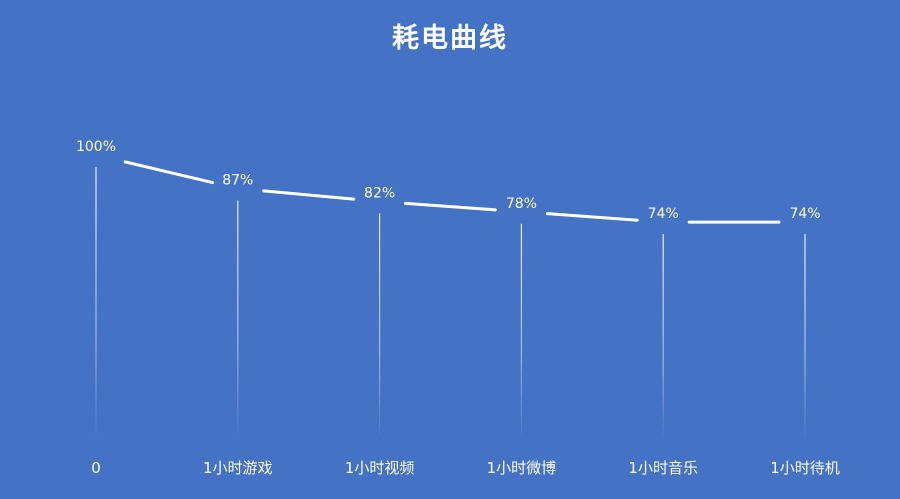 The width and height of the screenshot is (900, 499). Describe the element at coordinates (238, 468) in the screenshot. I see `x-tick-label: 1小时游戏` at that location.